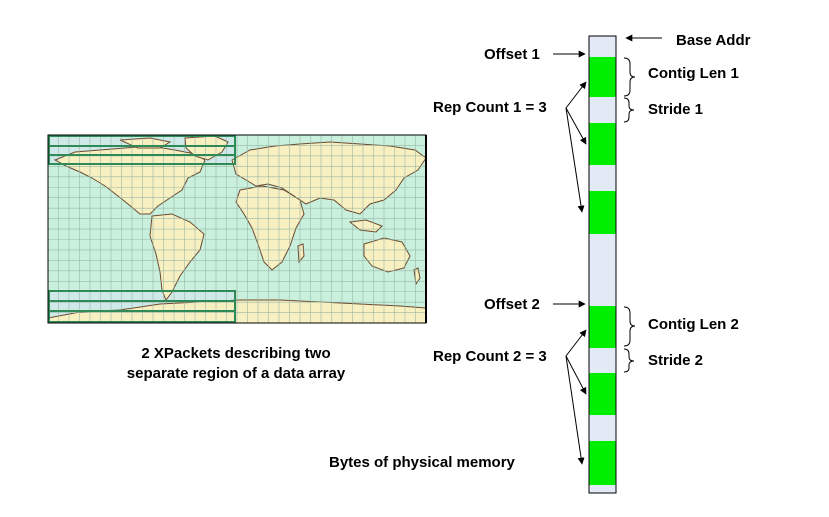 This screenshot has height=517, width=829. Describe the element at coordinates (602, 212) in the screenshot. I see `memory-block-contig-1c` at that location.